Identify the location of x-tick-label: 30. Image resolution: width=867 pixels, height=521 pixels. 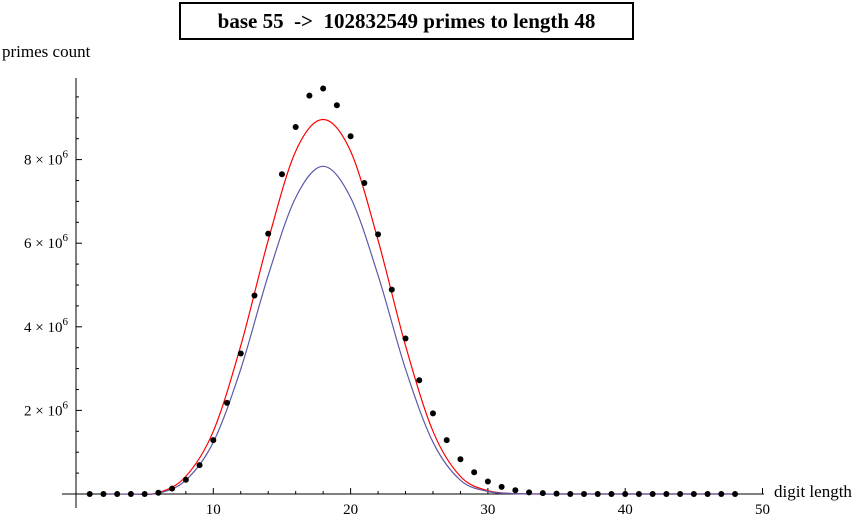
(487, 510).